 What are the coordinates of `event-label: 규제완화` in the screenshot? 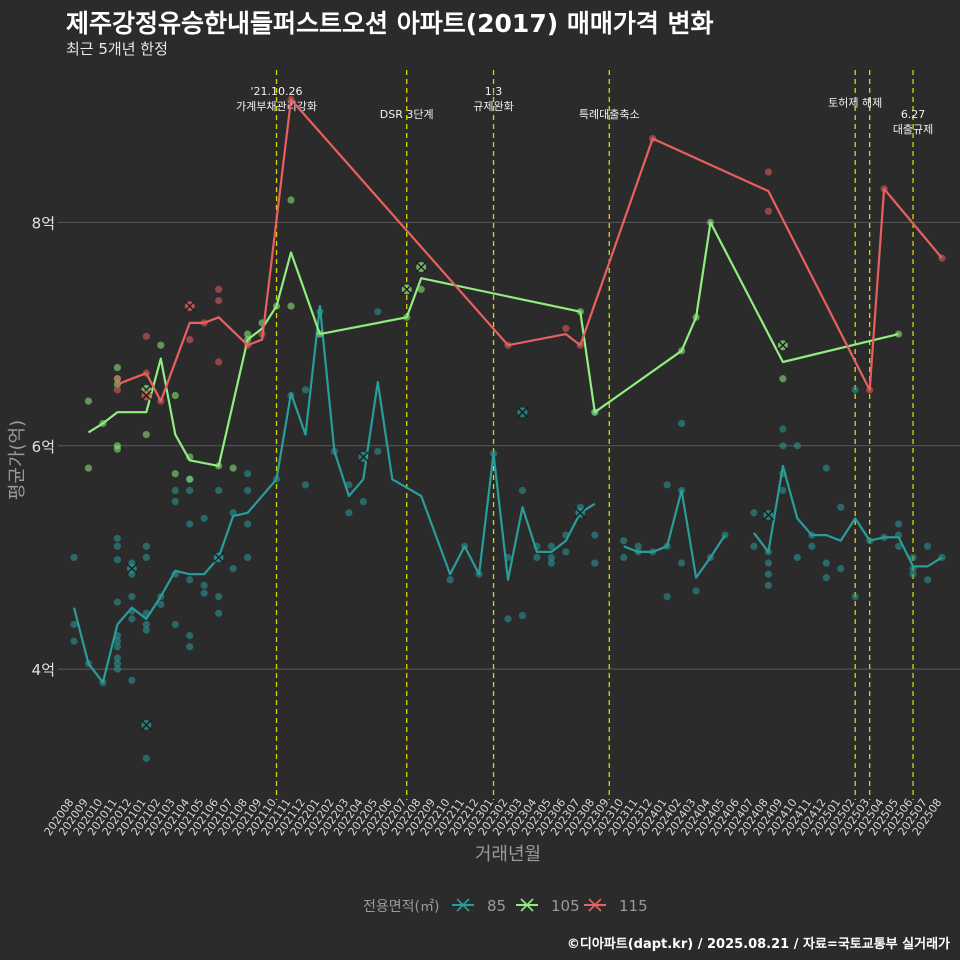 It's located at (493, 106).